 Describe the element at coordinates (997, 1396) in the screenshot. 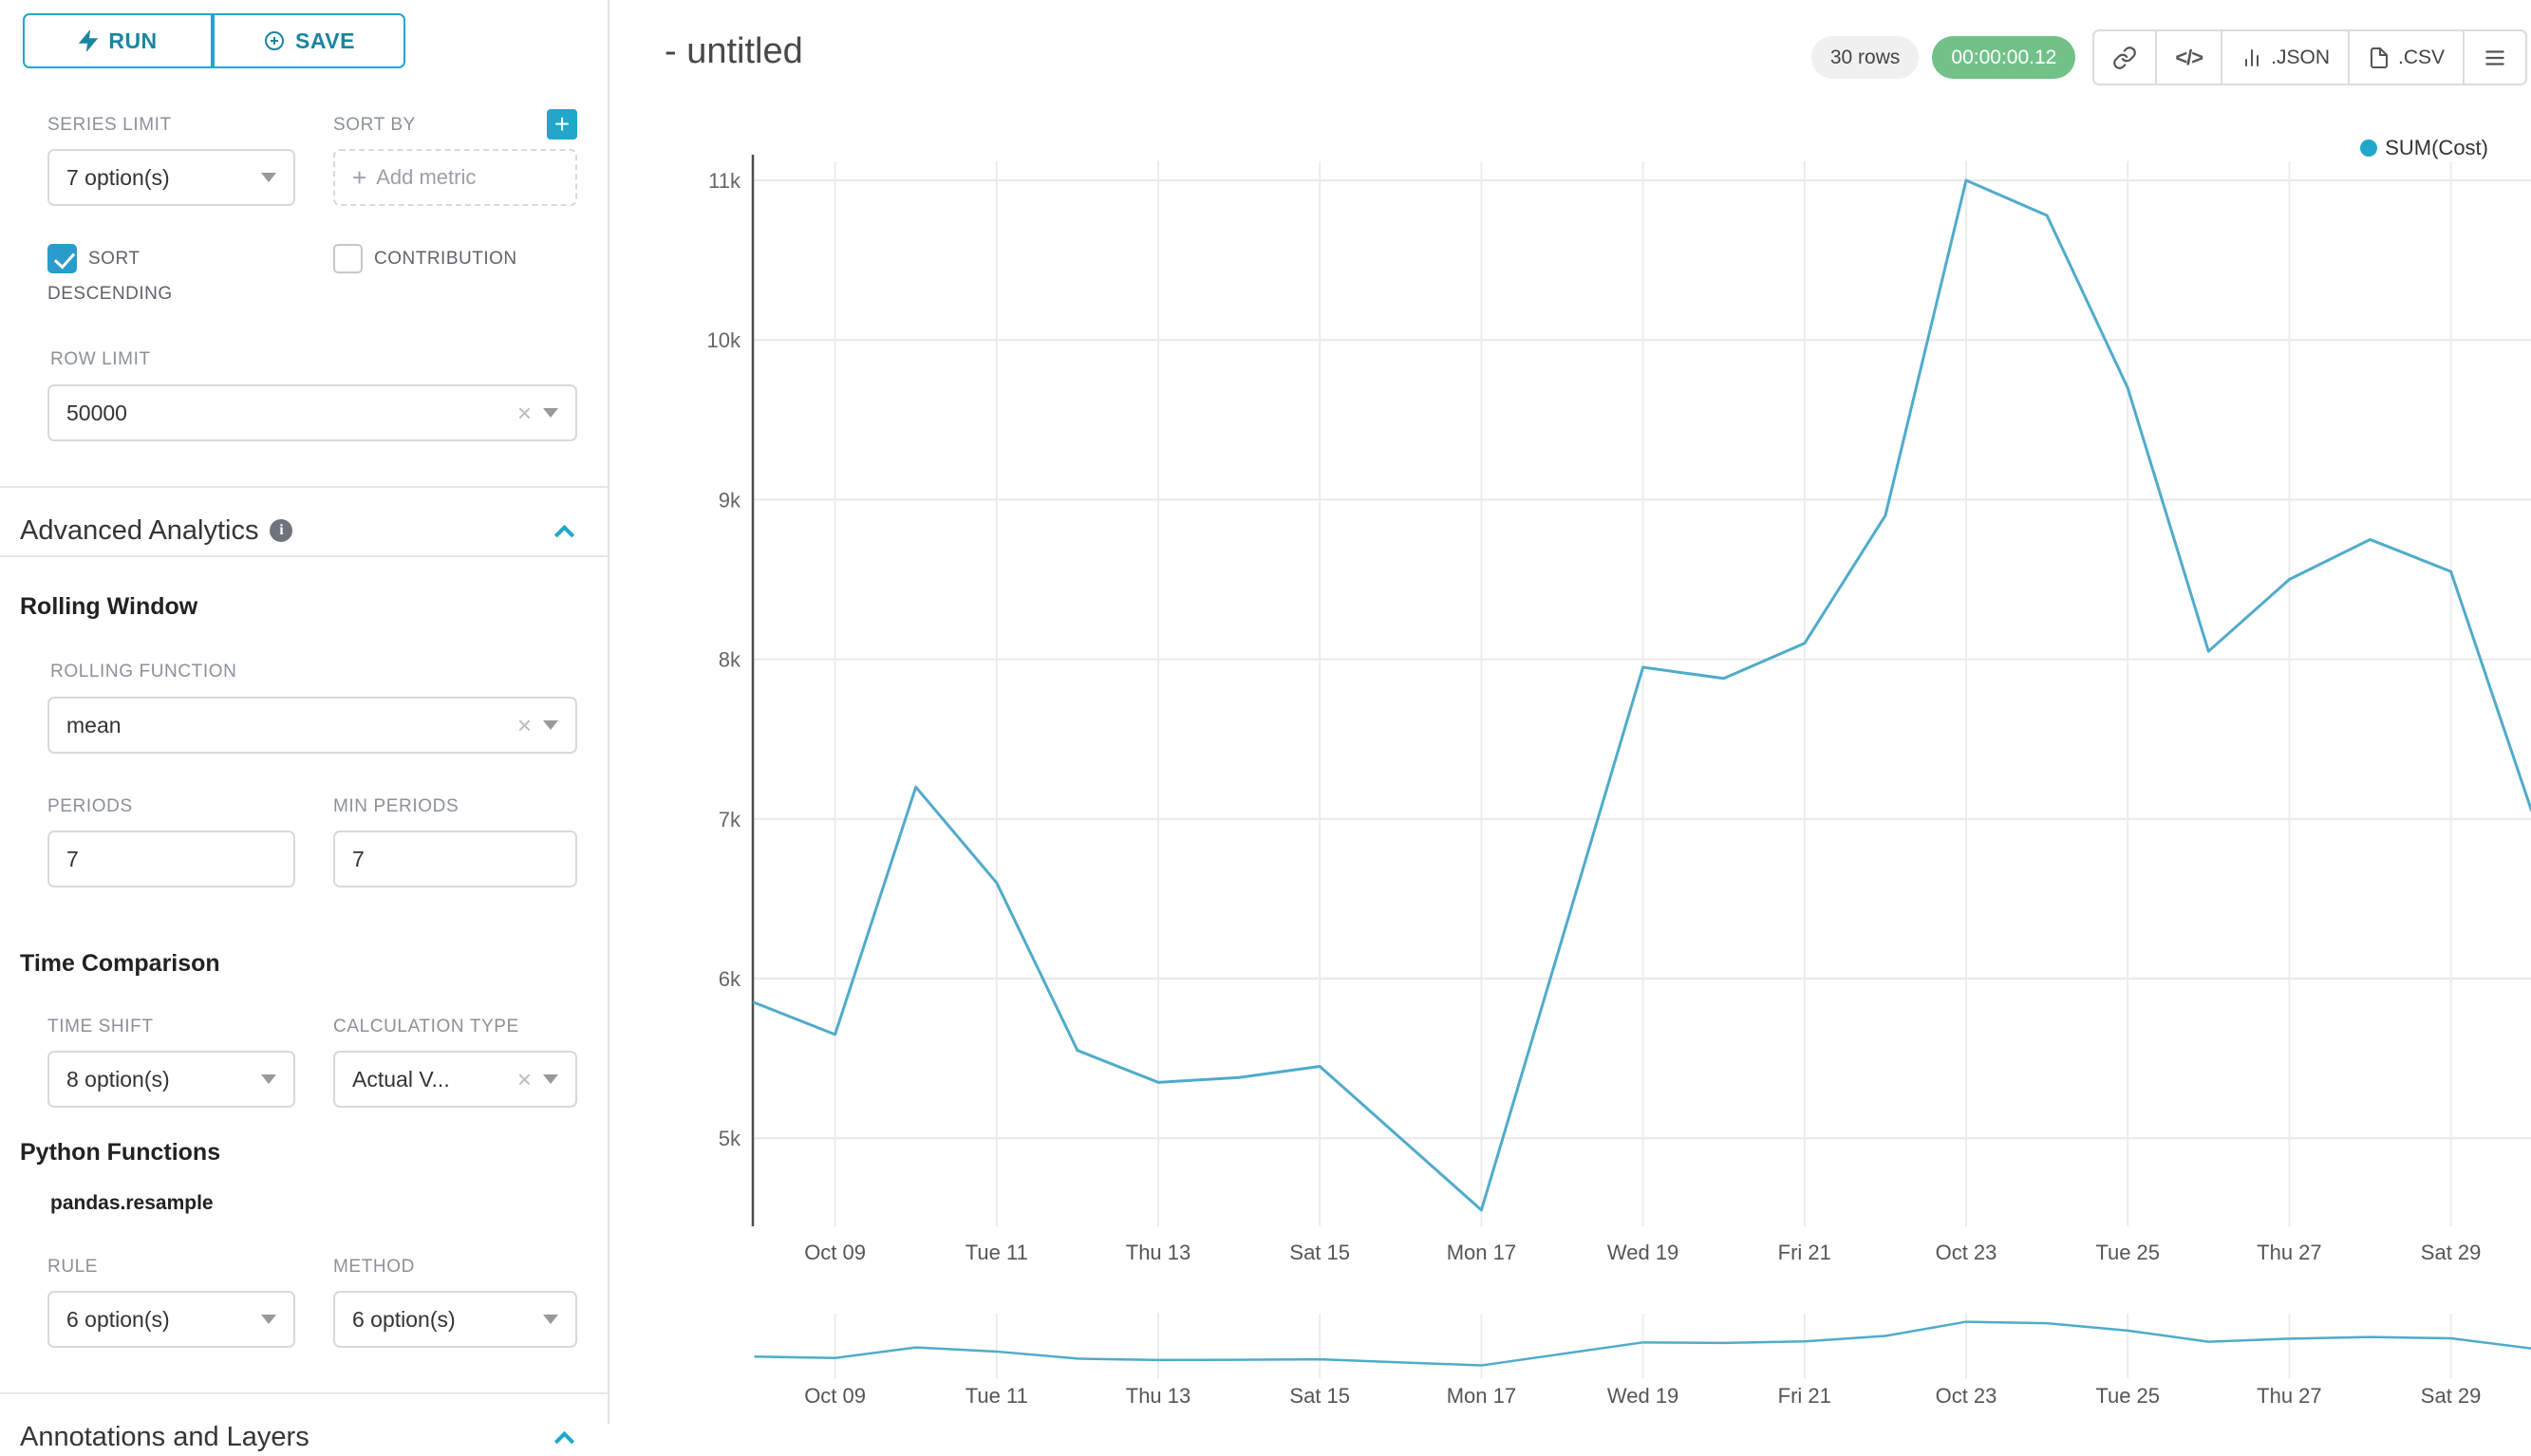

I see `svg-text: Tue 11` at that location.